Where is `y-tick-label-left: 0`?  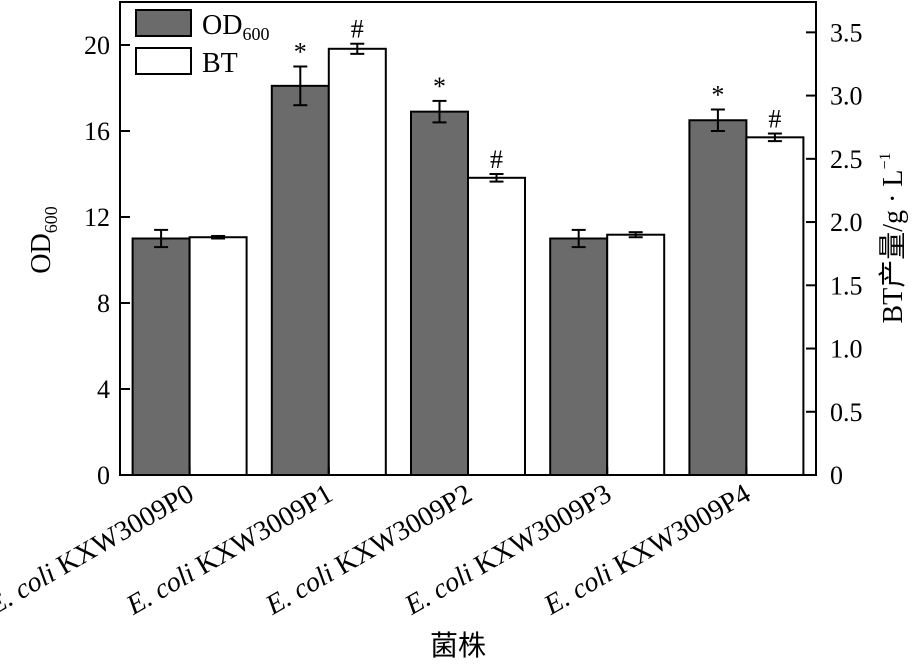
y-tick-label-left: 0 is located at coordinates (103, 475).